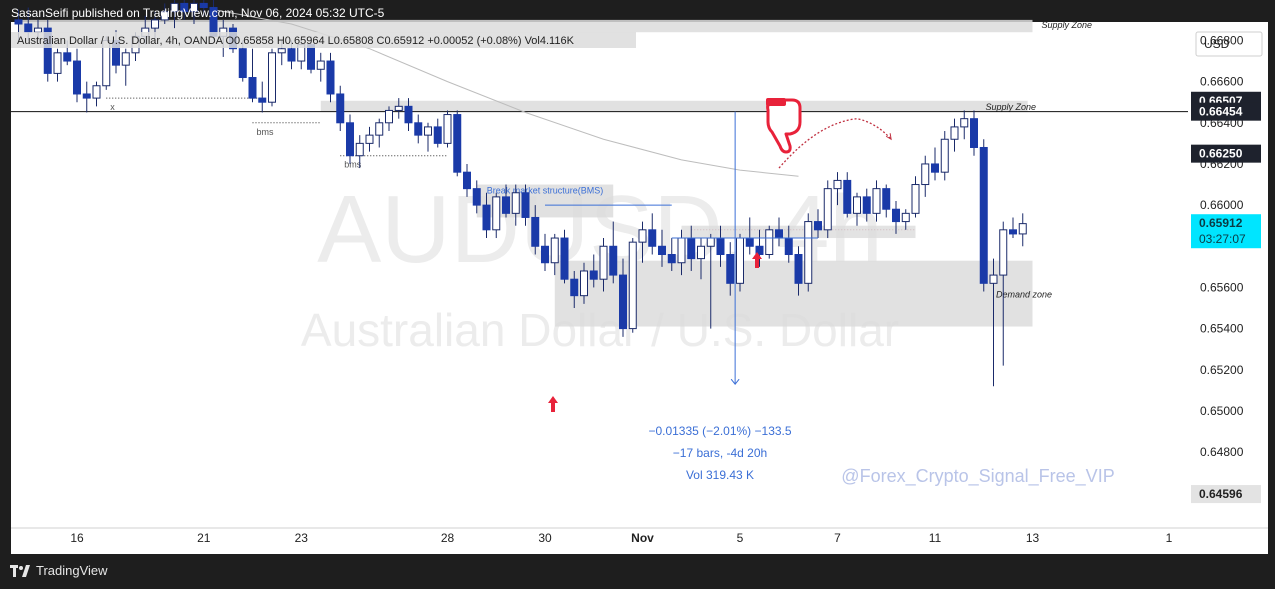  I want to click on currency-label: USD, so click(1217, 44).